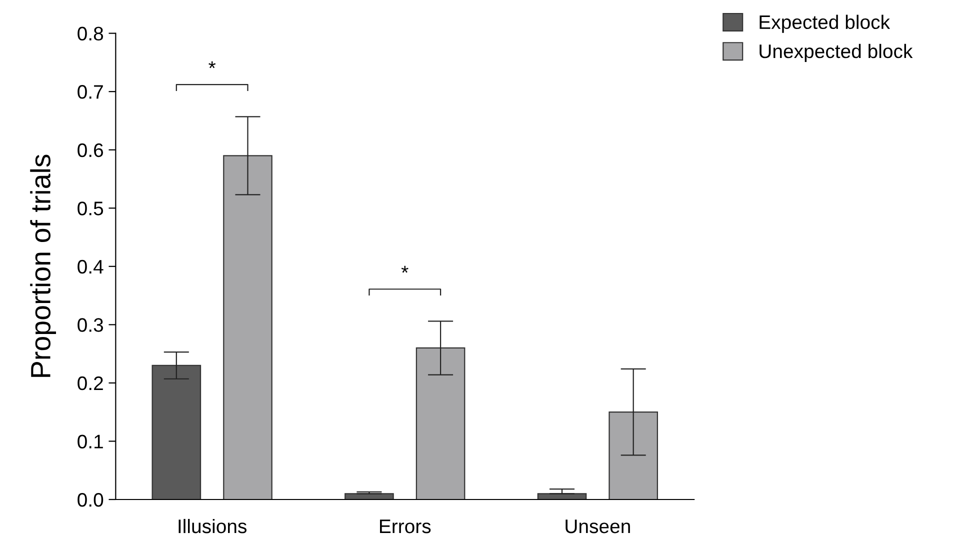 The image size is (964, 555). What do you see at coordinates (91, 150) in the screenshot?
I see `y-tick-label: 0.6` at bounding box center [91, 150].